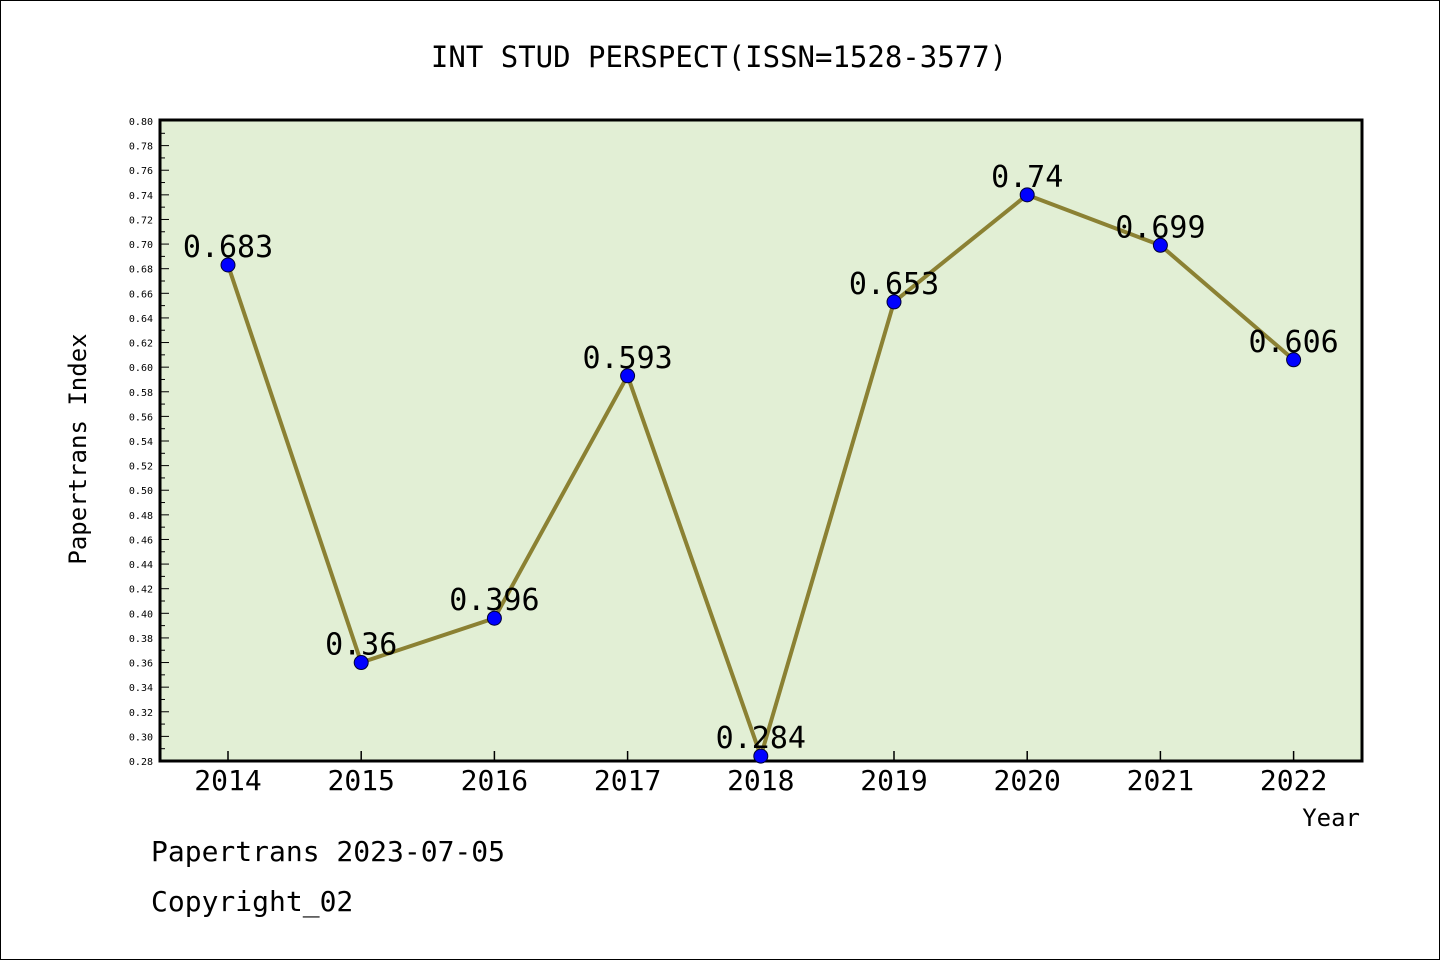 This screenshot has width=1440, height=960. I want to click on x-tick-label: 2019, so click(893, 780).